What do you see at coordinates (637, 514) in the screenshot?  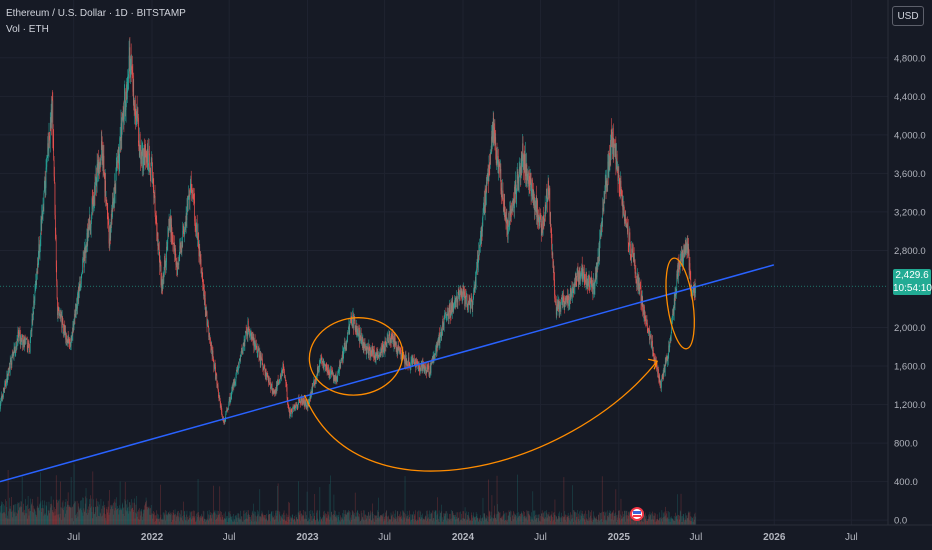 I see `flag-icon` at bounding box center [637, 514].